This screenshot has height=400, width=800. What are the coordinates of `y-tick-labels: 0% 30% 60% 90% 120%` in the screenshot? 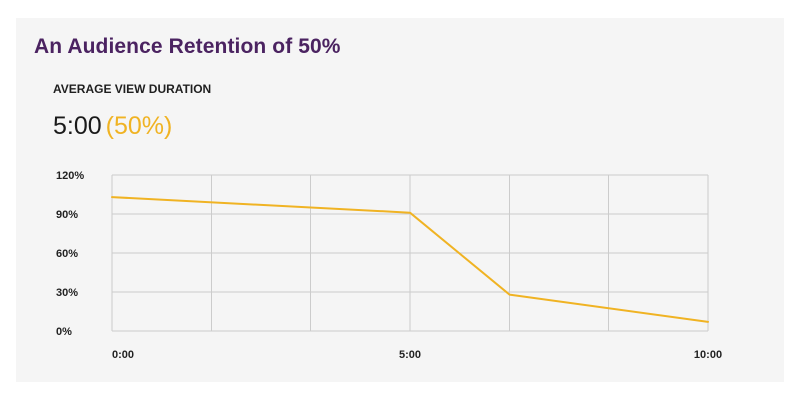 It's located at (70, 254).